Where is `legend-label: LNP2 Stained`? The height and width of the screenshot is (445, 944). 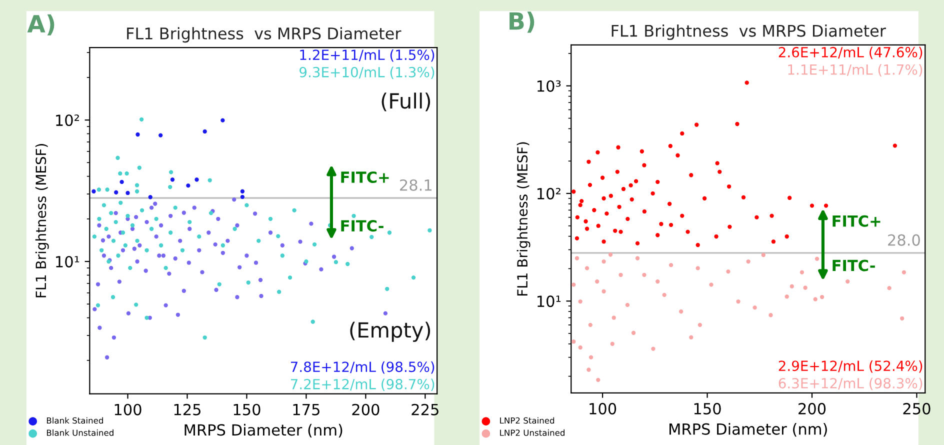
legend-label: LNP2 Stained is located at coordinates (527, 420).